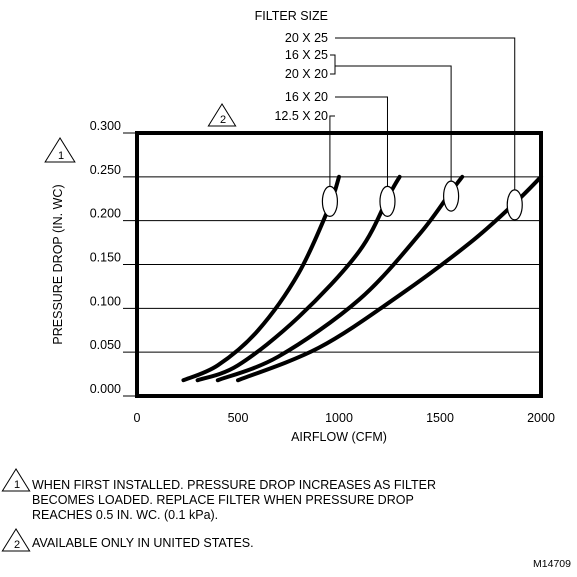 This screenshot has height=577, width=577. What do you see at coordinates (61, 156) in the screenshot?
I see `y-axis-note-marker-number: 1` at bounding box center [61, 156].